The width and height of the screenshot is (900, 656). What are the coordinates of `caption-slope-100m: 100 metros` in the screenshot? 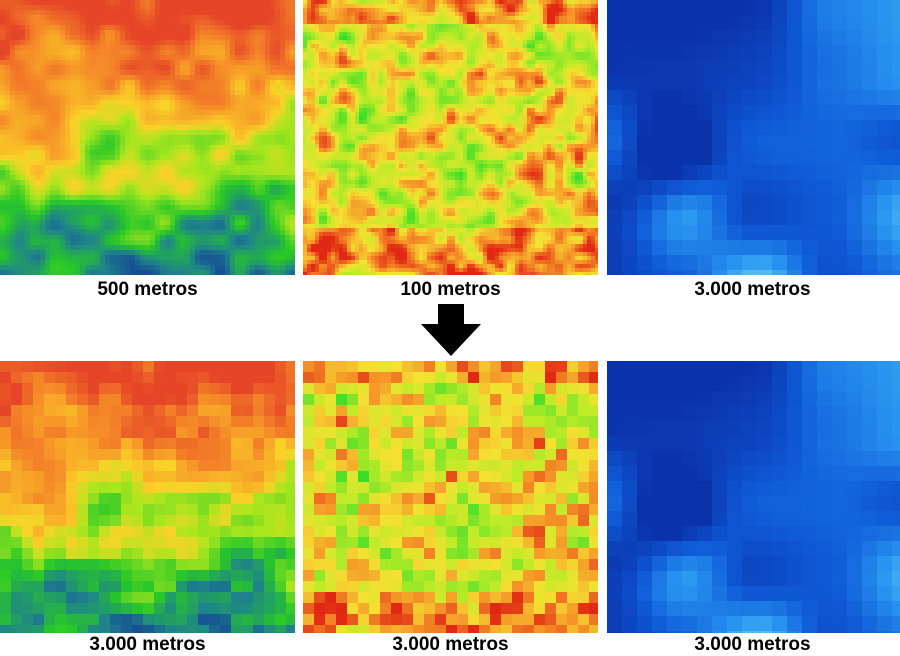 It's located at (450, 289).